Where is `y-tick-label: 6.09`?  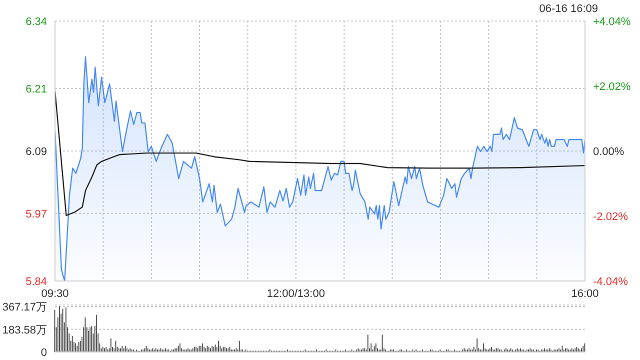
y-tick-label: 6.09 is located at coordinates (36, 152).